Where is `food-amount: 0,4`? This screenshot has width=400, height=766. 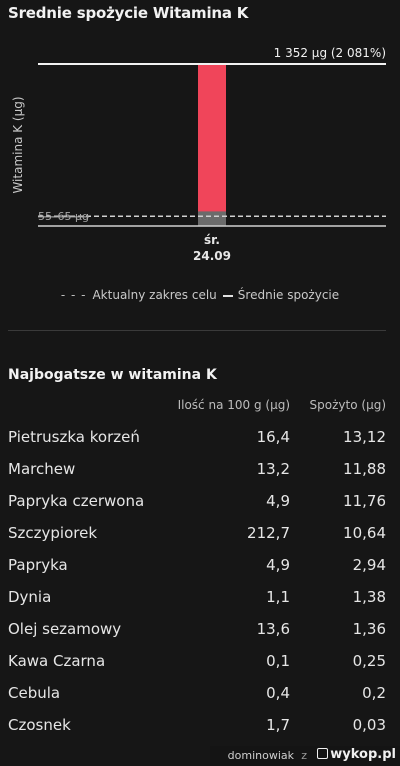 food-amount: 0,4 is located at coordinates (278, 693).